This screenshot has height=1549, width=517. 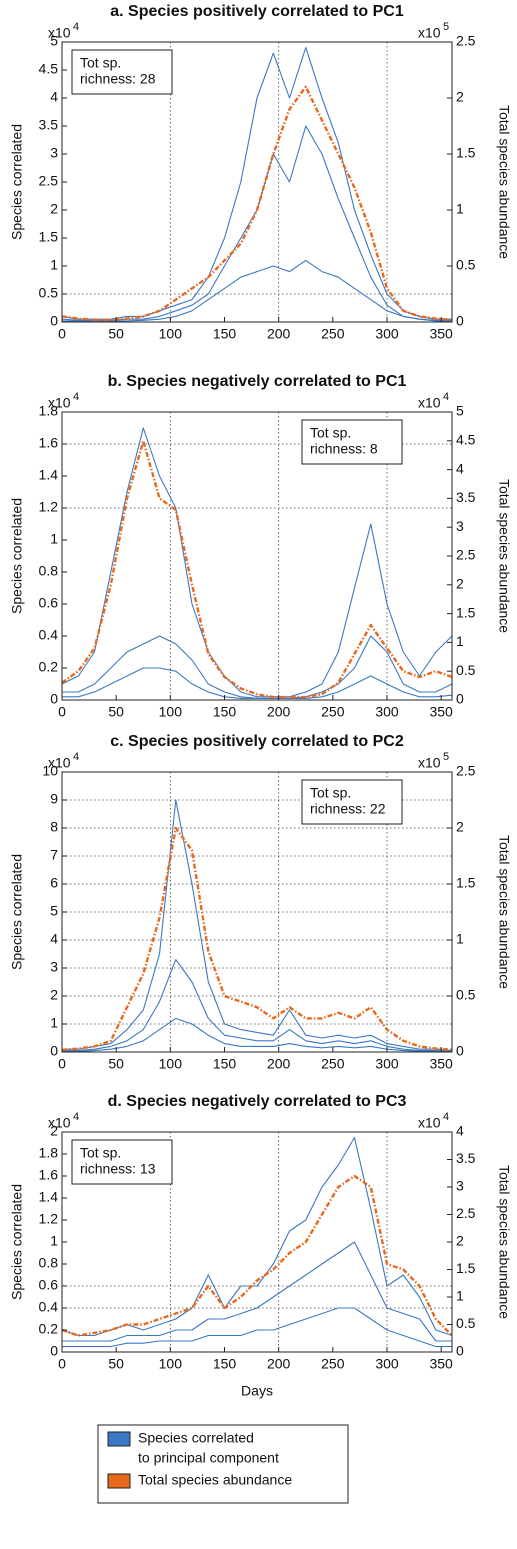 I want to click on y-tick-label: 4.5, so click(x=49, y=69).